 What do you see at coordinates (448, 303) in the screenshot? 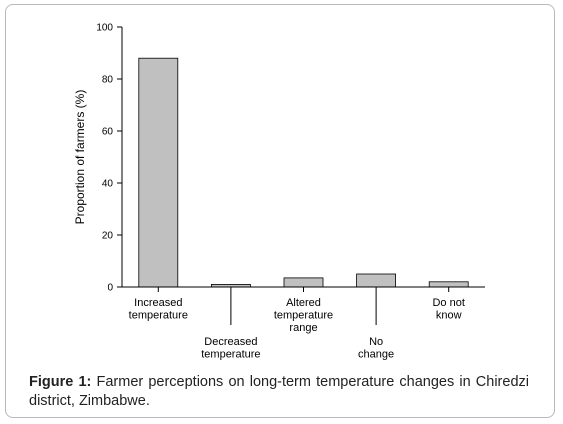
I see `x-tick-label: Do not` at bounding box center [448, 303].